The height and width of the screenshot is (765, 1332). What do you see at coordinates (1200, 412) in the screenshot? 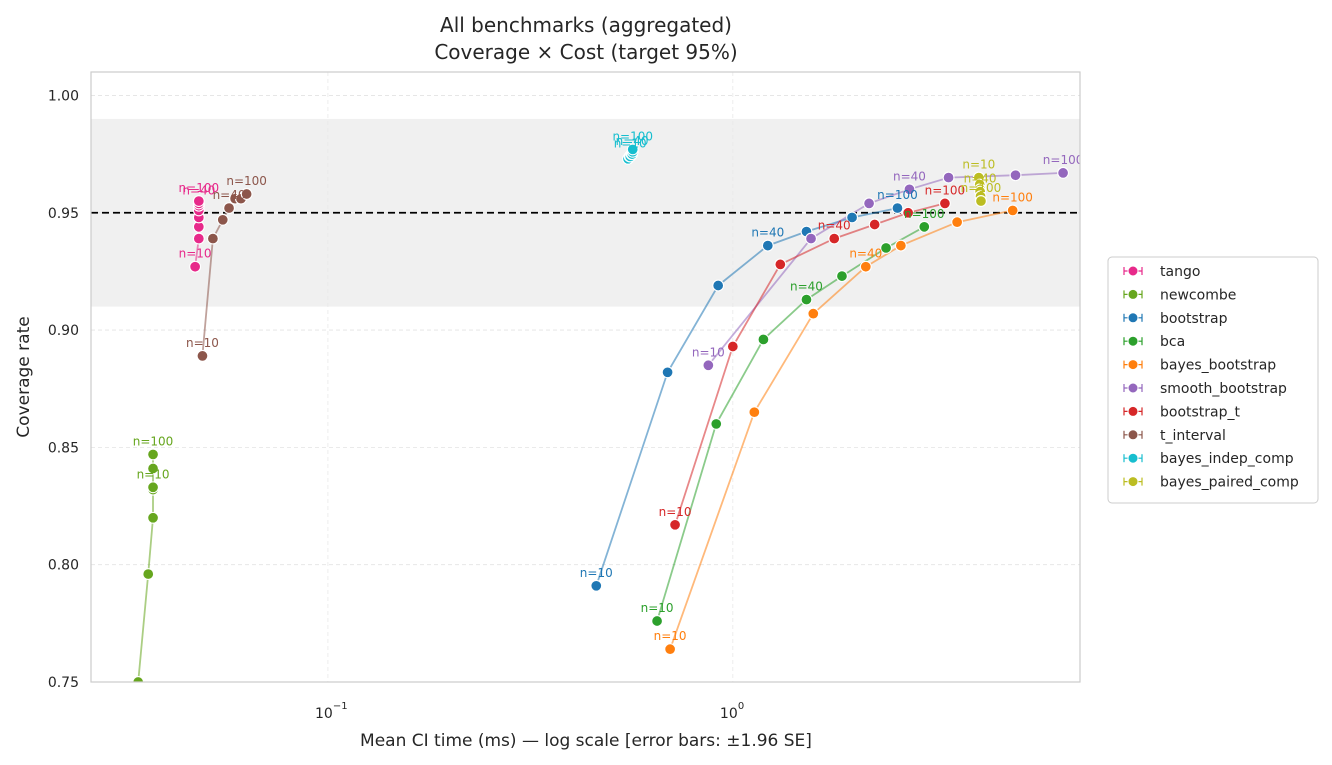
I see `legend-label: bootstrap_t` at bounding box center [1200, 412].